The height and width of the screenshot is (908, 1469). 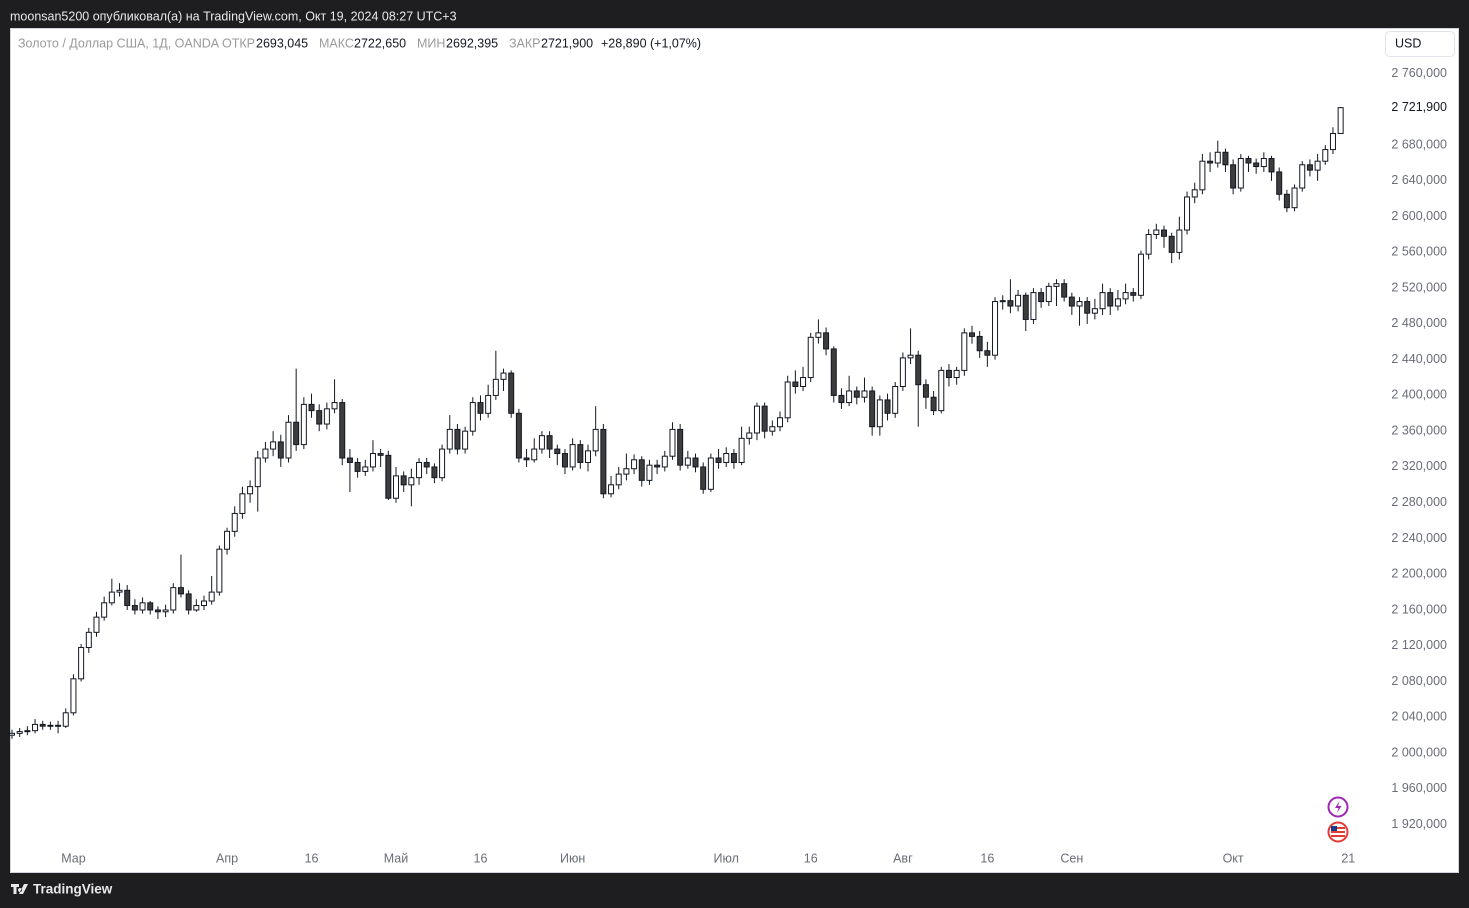 What do you see at coordinates (62, 889) in the screenshot?
I see `footer-logo: TradingView` at bounding box center [62, 889].